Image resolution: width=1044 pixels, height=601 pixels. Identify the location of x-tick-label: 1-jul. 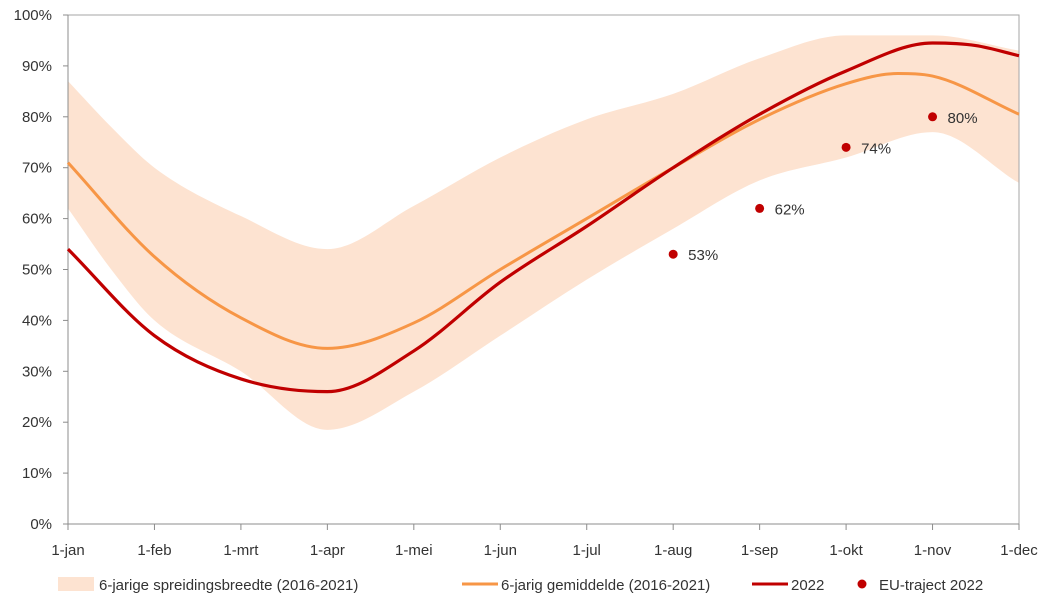
(587, 550).